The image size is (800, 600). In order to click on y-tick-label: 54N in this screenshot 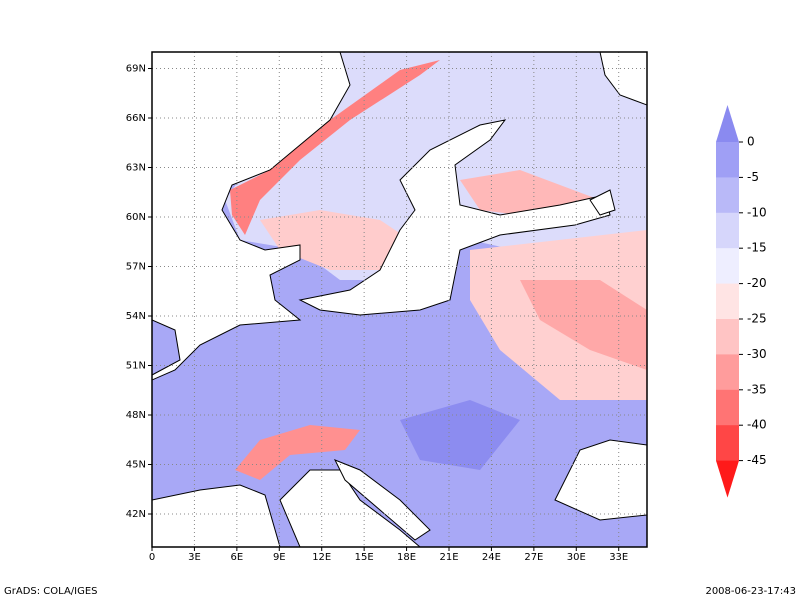, I will do `click(136, 316)`.